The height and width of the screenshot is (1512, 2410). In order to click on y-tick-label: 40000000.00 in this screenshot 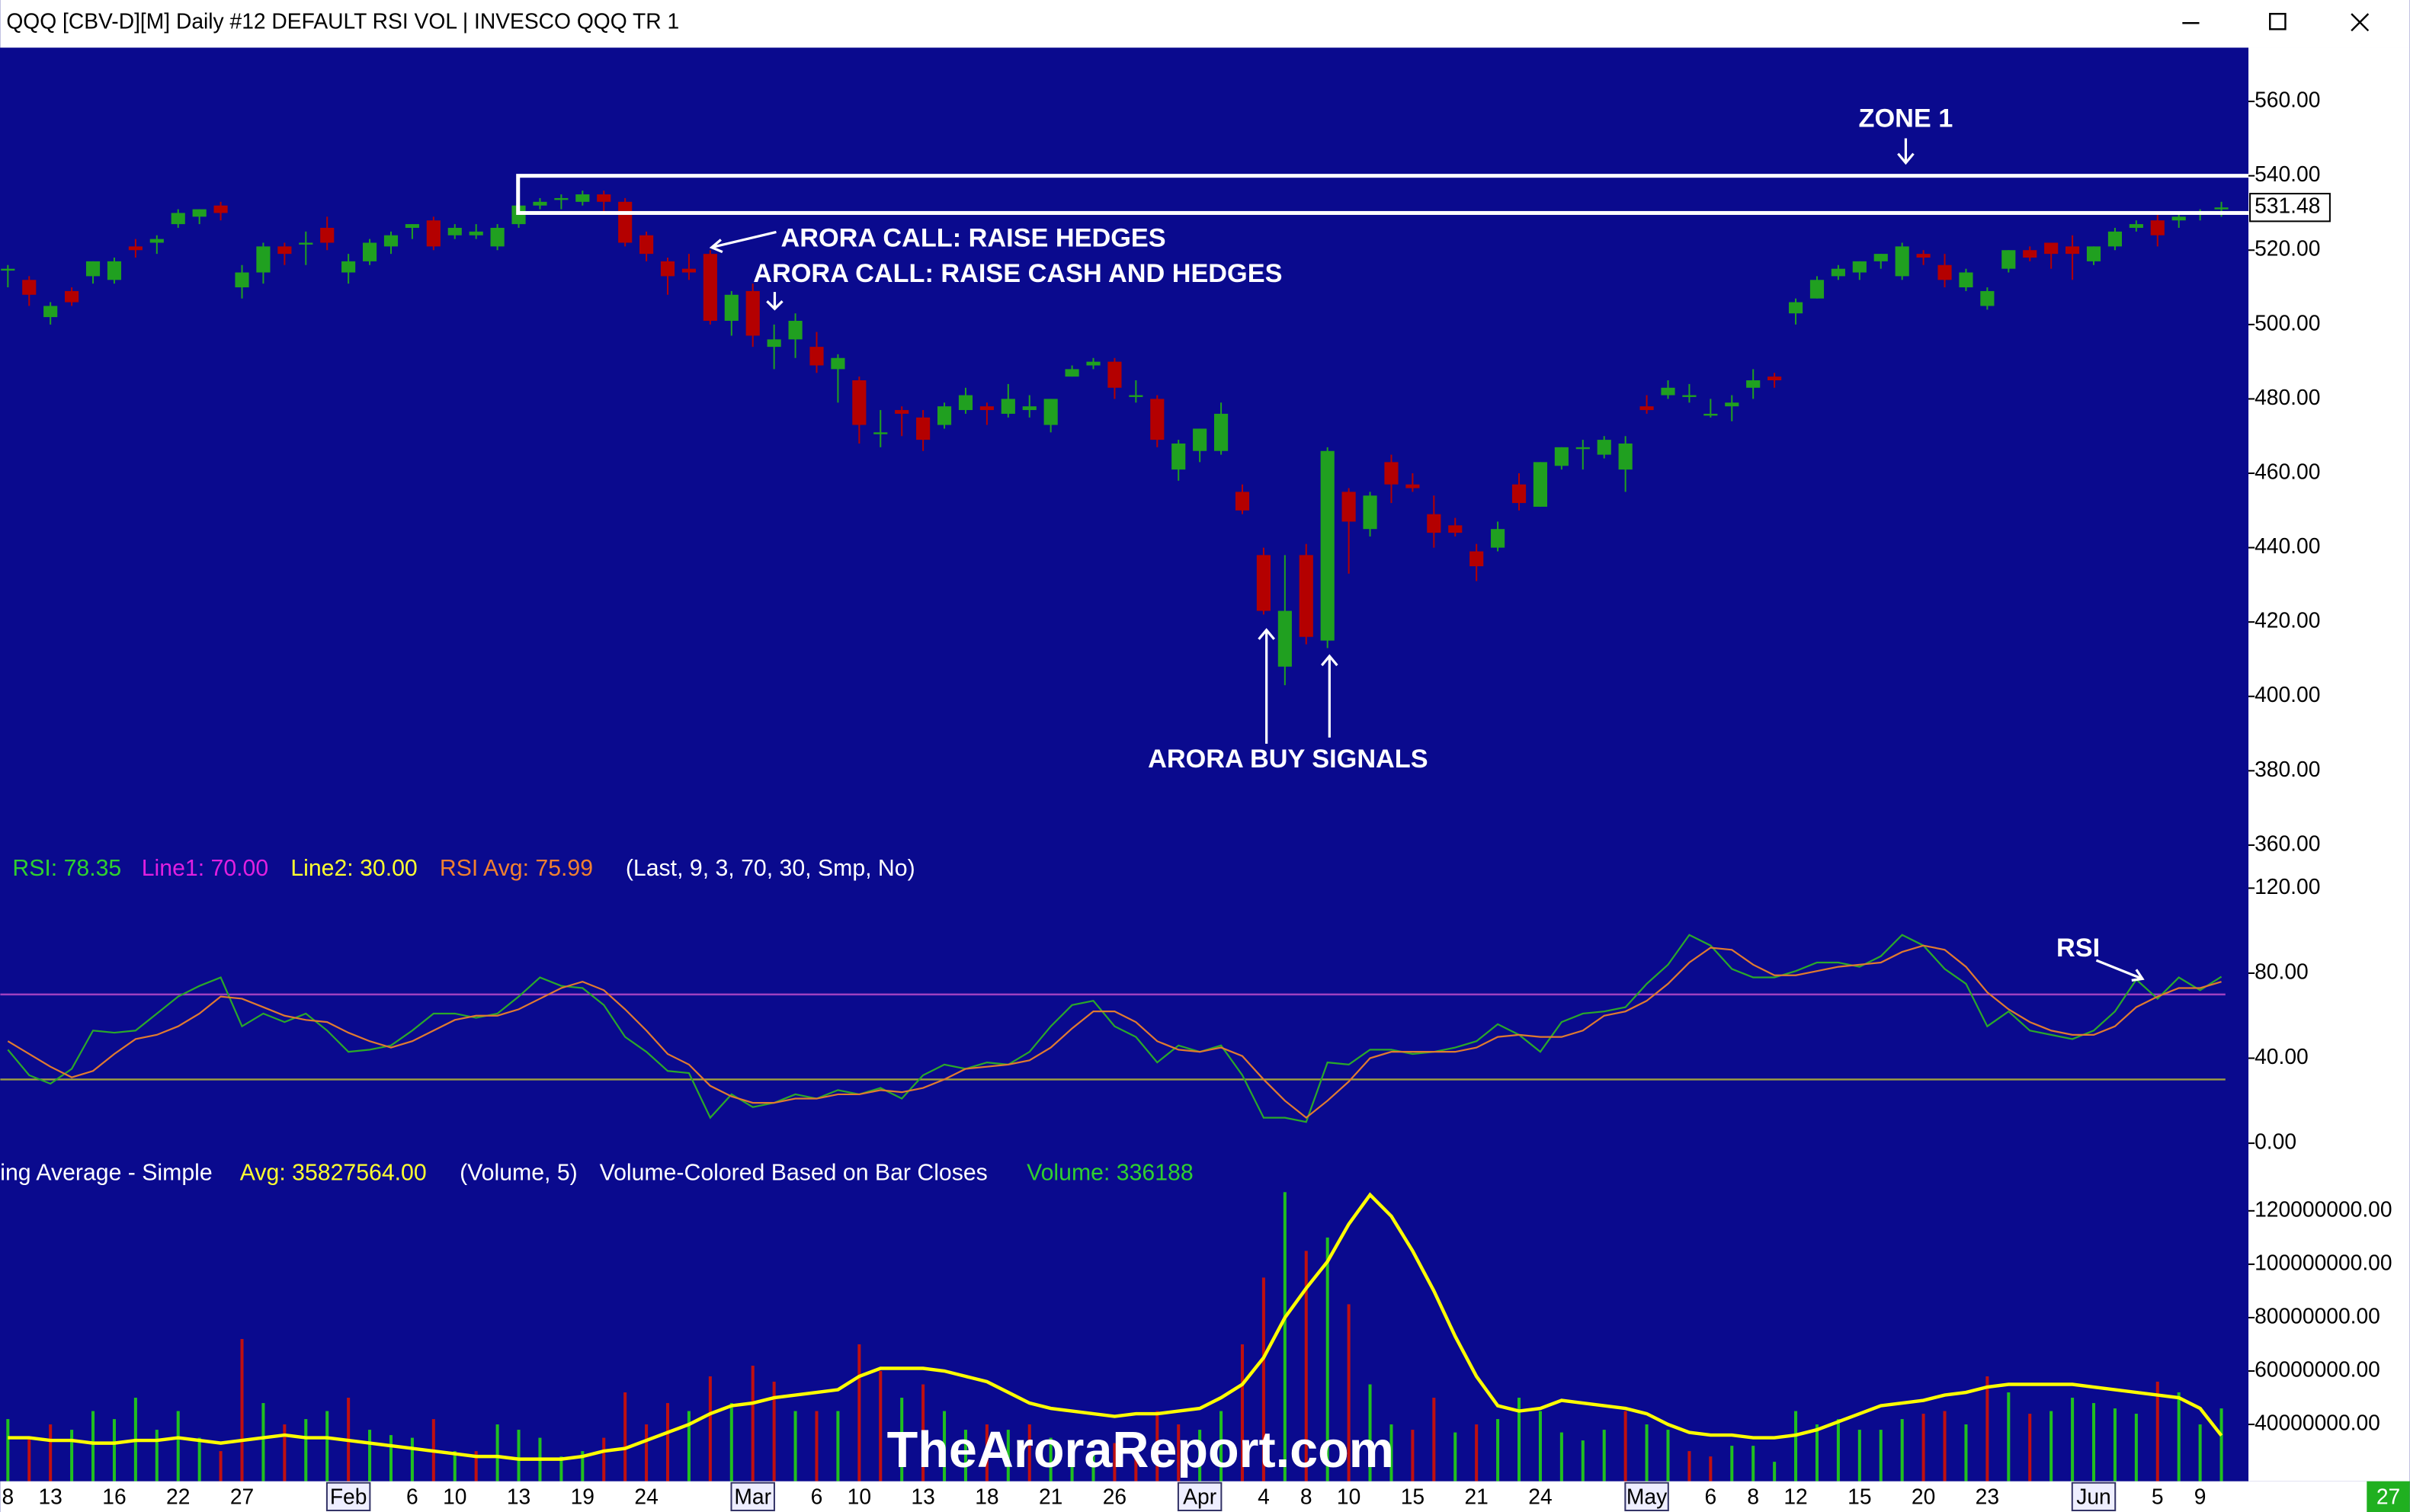, I will do `click(2317, 1423)`.